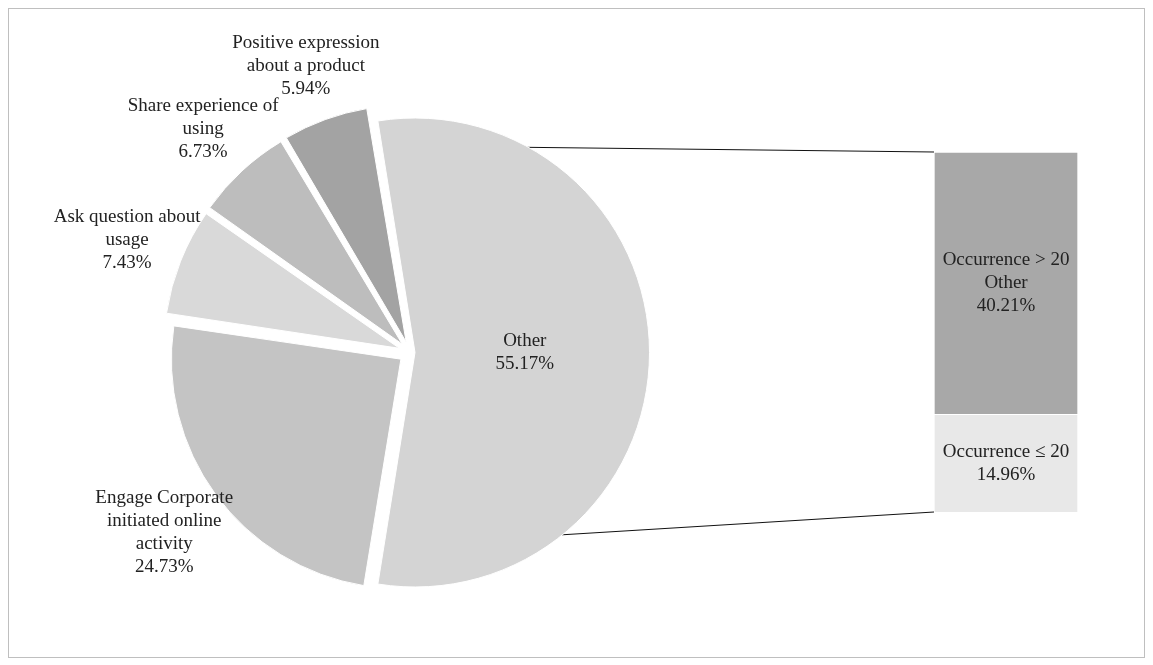 Image resolution: width=1153 pixels, height=665 pixels. I want to click on data-label: 55.17%, so click(525, 362).